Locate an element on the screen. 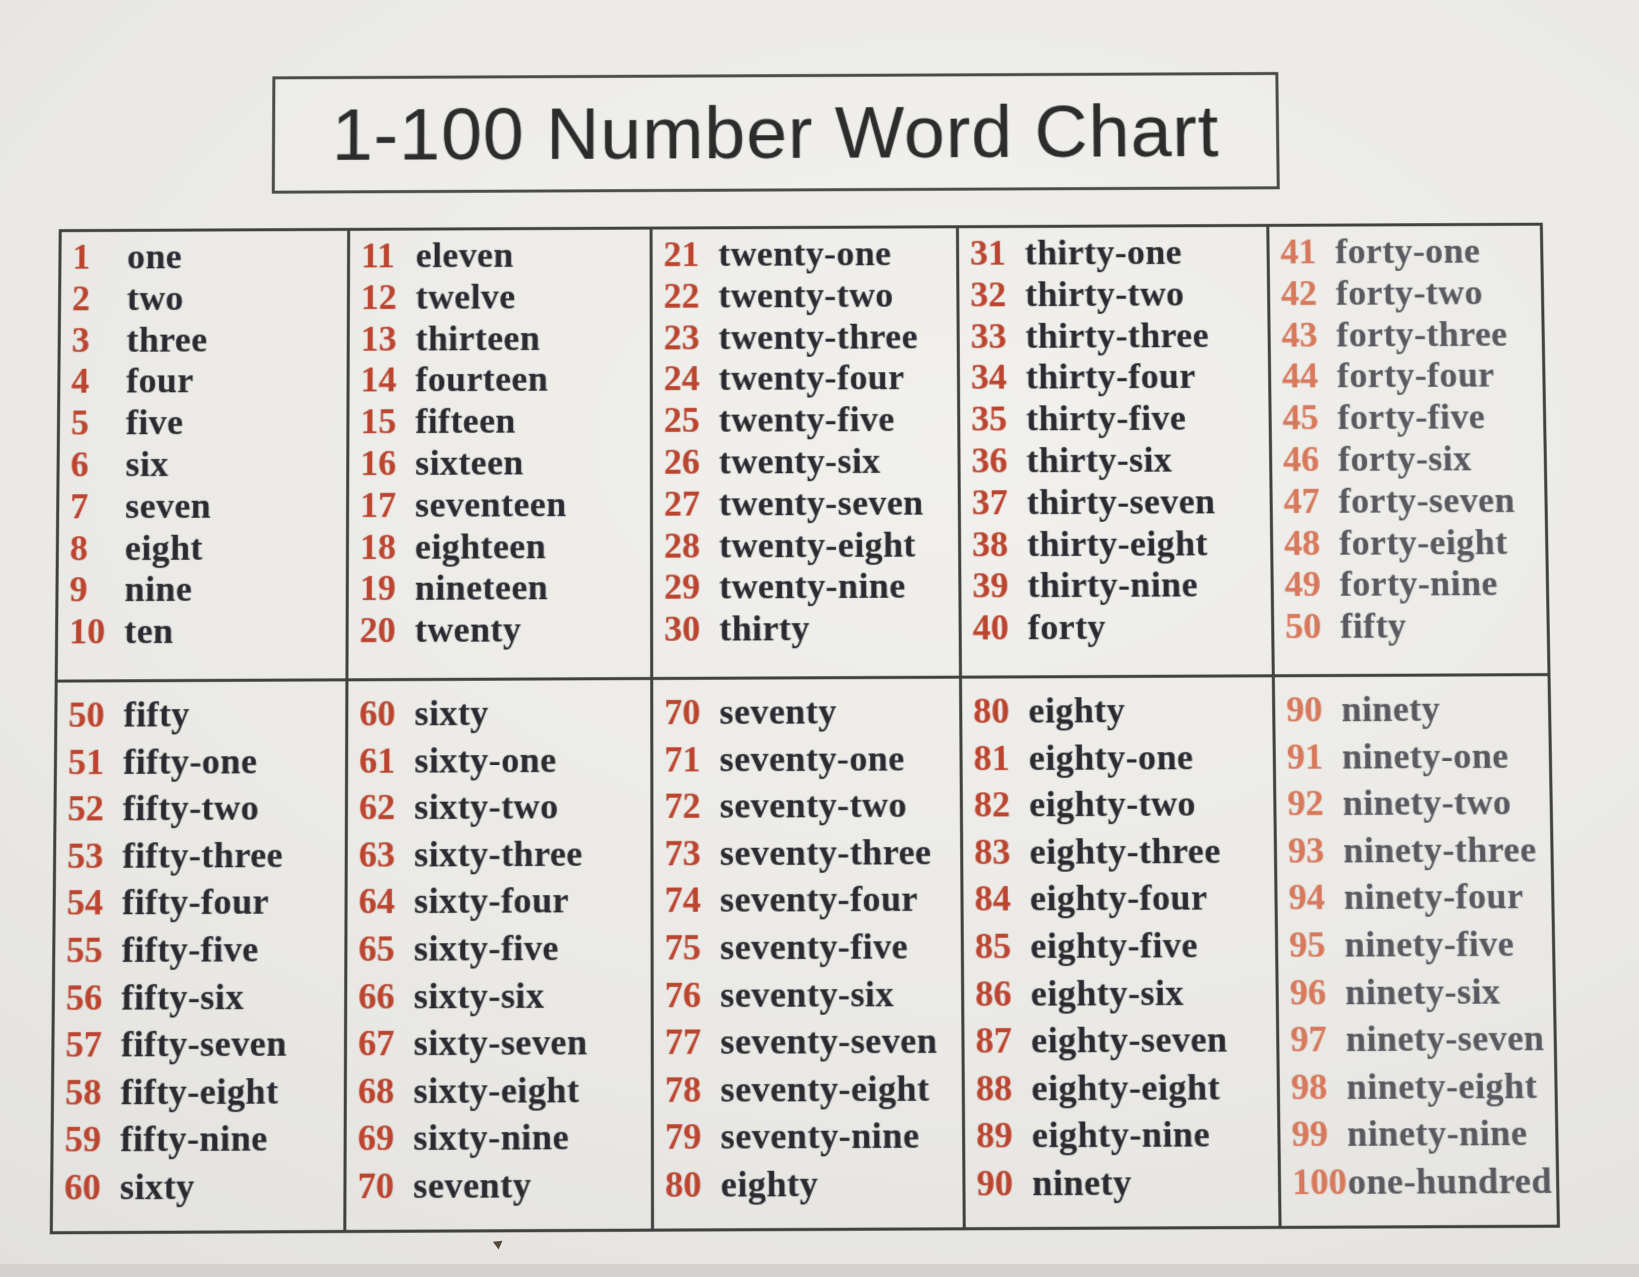  number-word-entry: 83 eighty-three is located at coordinates (1122, 851).